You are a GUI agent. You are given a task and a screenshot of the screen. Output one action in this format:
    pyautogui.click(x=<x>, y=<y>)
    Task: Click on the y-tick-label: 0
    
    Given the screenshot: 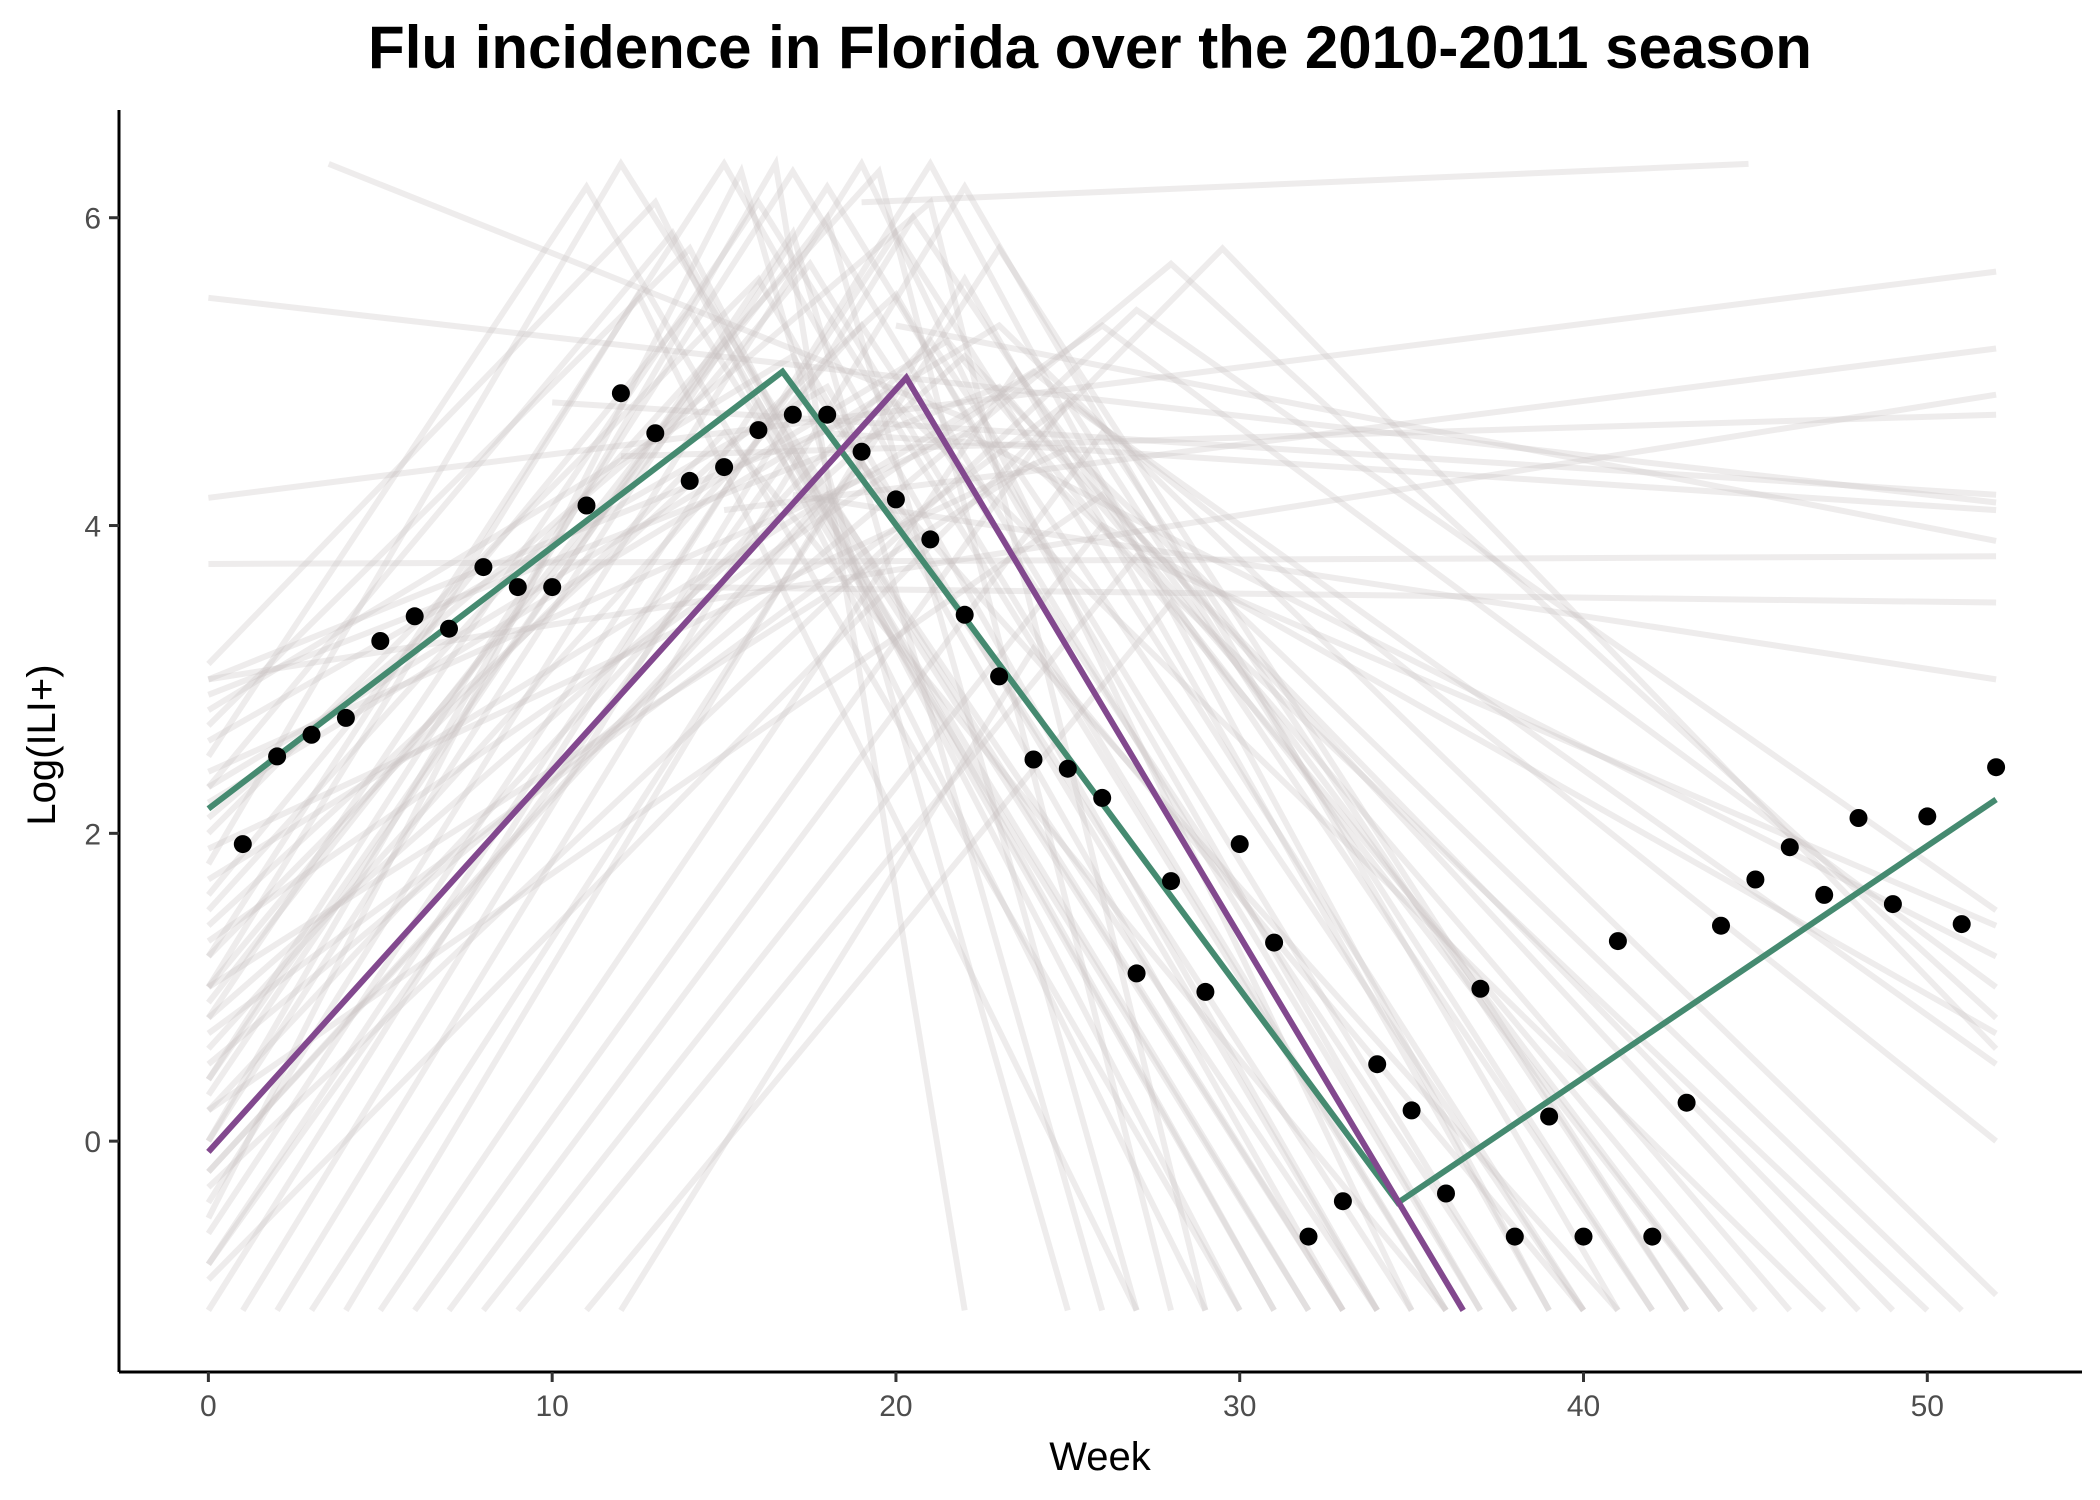 What is the action you would take?
    pyautogui.click(x=92, y=1142)
    